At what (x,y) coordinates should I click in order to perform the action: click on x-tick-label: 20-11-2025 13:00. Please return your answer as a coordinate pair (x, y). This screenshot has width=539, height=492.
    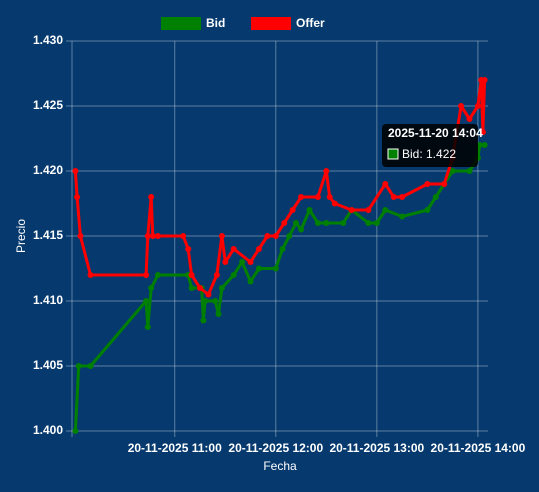
    Looking at the image, I should click on (376, 448).